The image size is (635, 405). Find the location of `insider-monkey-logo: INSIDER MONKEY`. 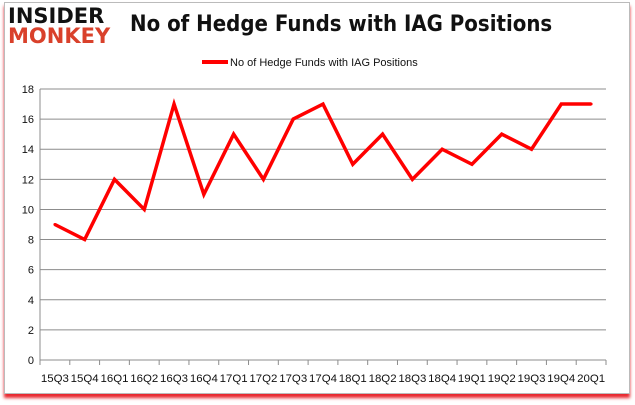

insider-monkey-logo: INSIDER MONKEY is located at coordinates (59, 26).